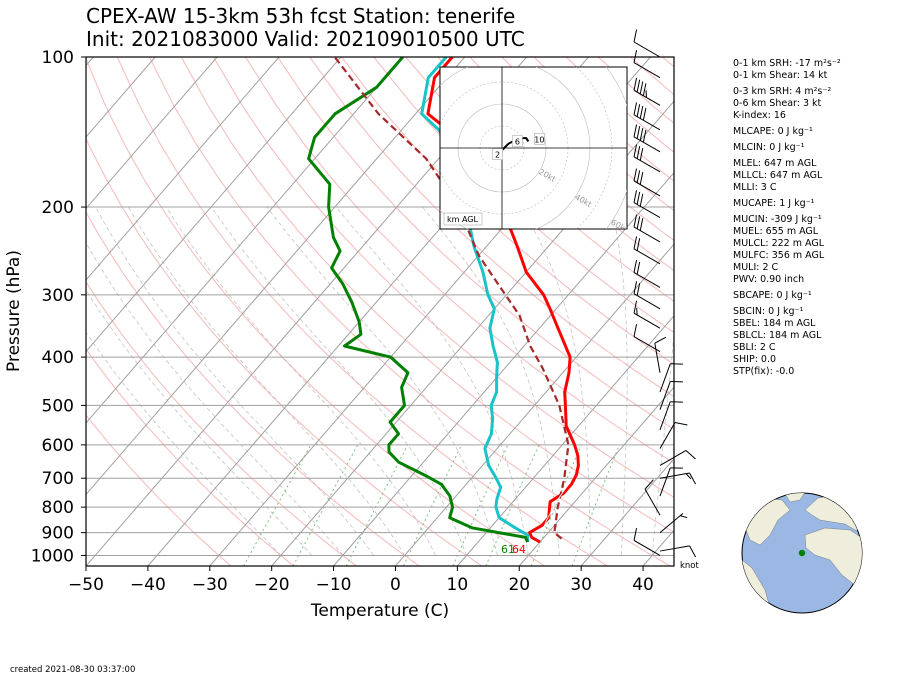 This screenshot has height=675, width=906. Describe the element at coordinates (768, 311) in the screenshot. I see `index-line: SBCIN: 0 J kg⁻¹` at that location.